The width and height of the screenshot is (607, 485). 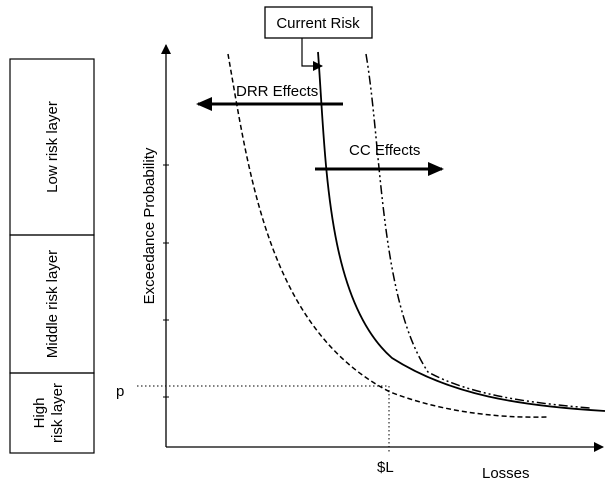 I want to click on high-risk-layer-box, so click(x=52, y=413).